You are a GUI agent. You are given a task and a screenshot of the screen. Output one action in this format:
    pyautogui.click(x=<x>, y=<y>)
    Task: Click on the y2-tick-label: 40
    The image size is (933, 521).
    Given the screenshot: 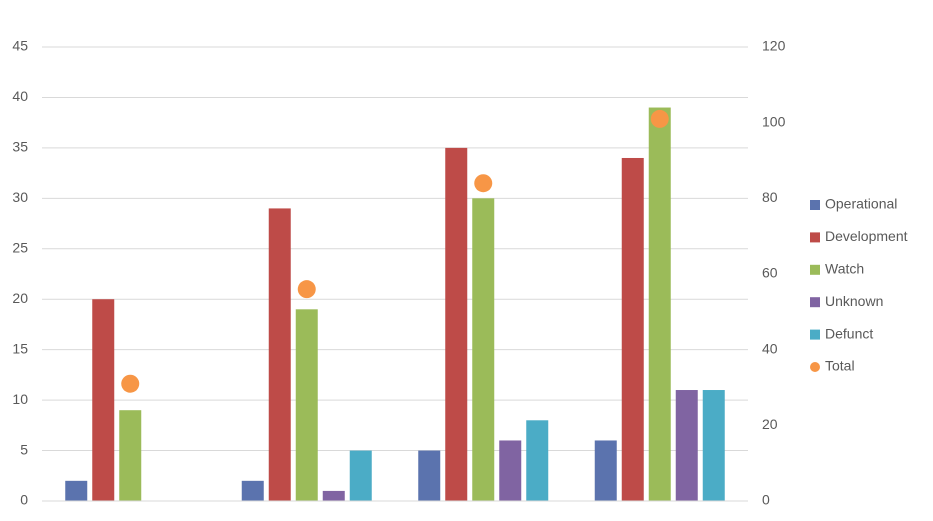 What is the action you would take?
    pyautogui.click(x=770, y=348)
    